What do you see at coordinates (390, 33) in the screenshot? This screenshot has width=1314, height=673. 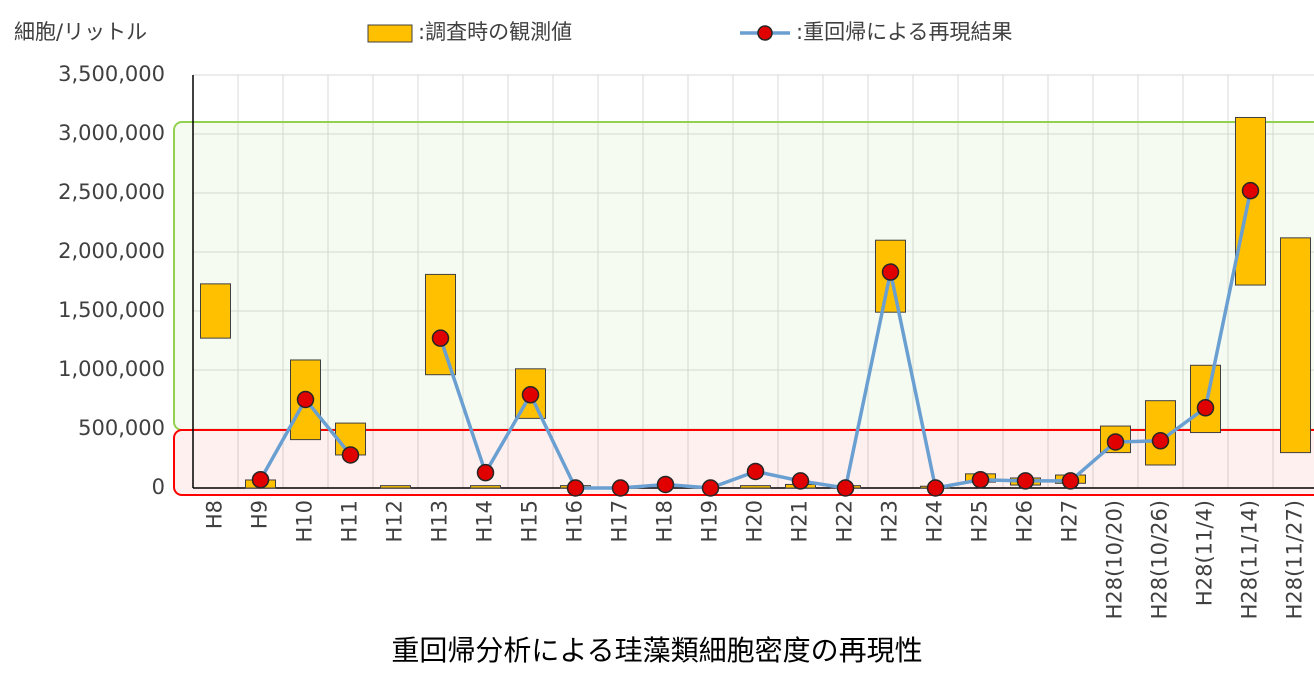 I see `legend-swatch` at bounding box center [390, 33].